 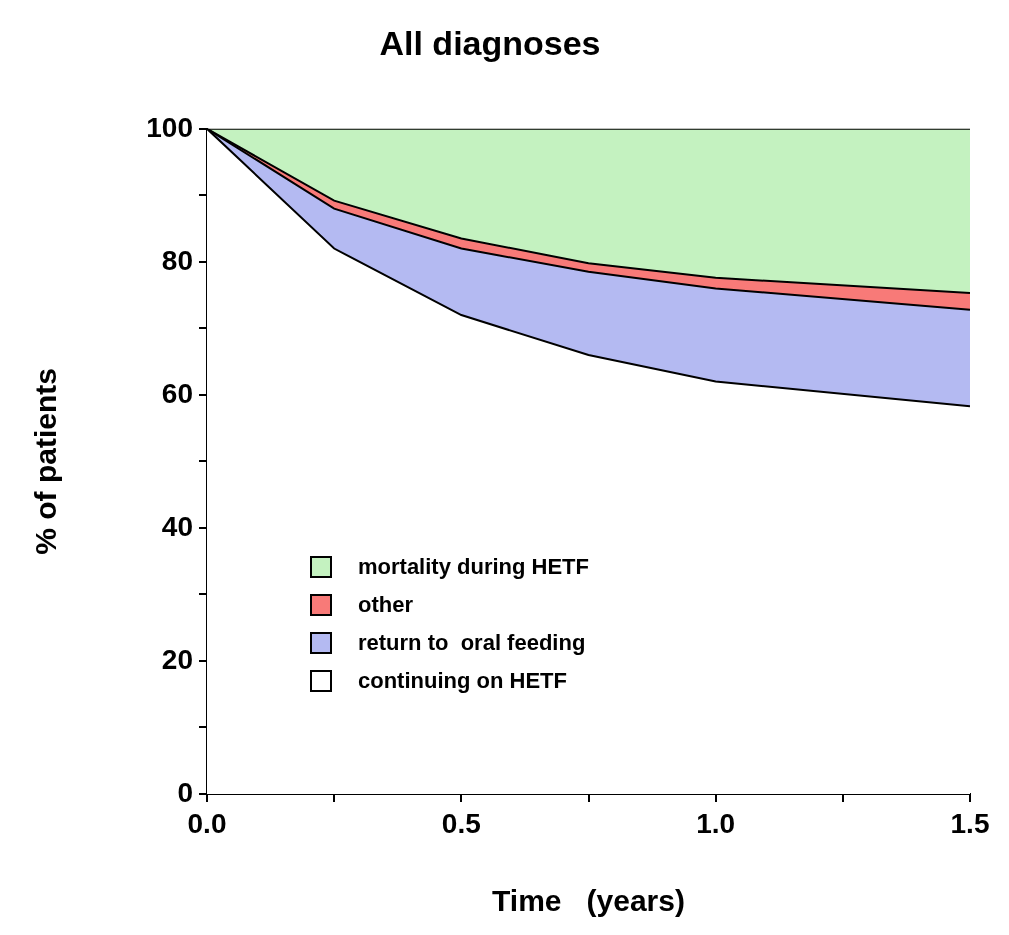 I want to click on y-axis-title: % of patients, so click(x=46, y=461).